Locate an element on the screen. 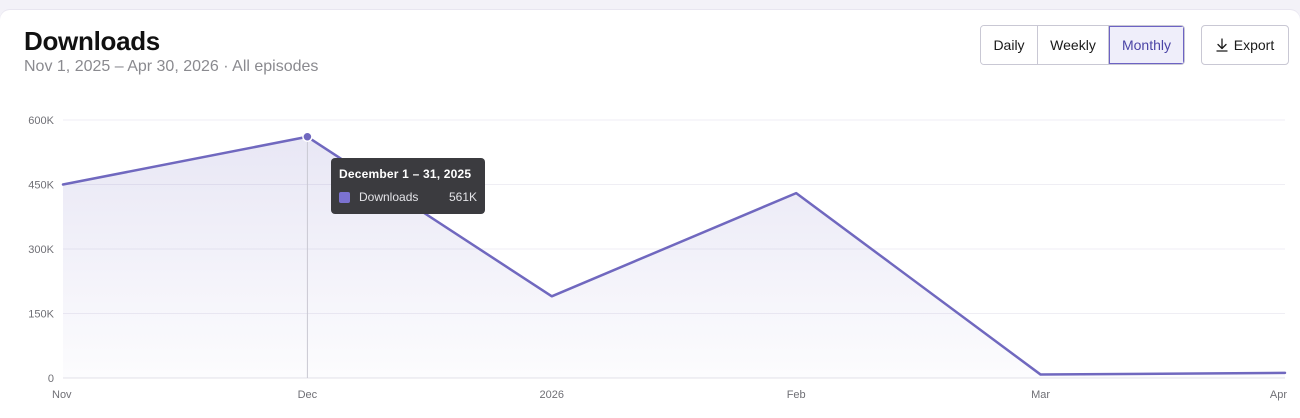 The image size is (1300, 418). y-tick-label: 150K is located at coordinates (41, 315).